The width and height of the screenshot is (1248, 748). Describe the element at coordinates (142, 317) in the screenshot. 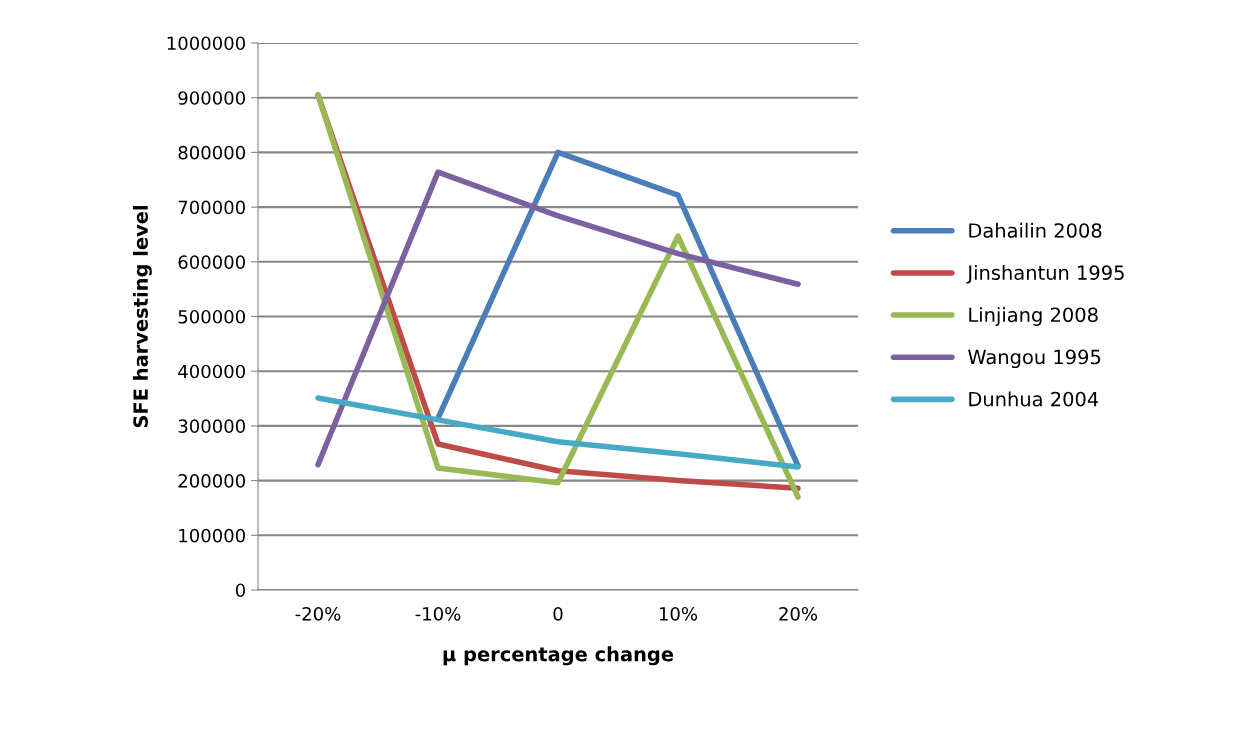

I see `y-axis-title: SFE harvesting level` at that location.